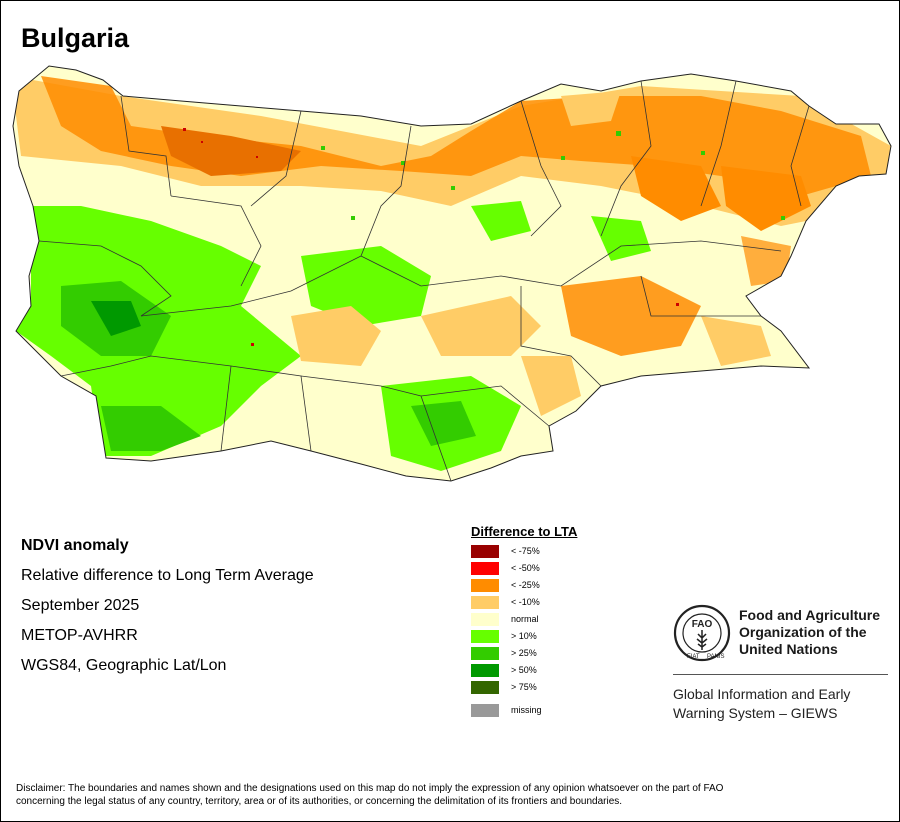 The height and width of the screenshot is (822, 900). What do you see at coordinates (788, 649) in the screenshot?
I see `fao-name-line: United Nations` at bounding box center [788, 649].